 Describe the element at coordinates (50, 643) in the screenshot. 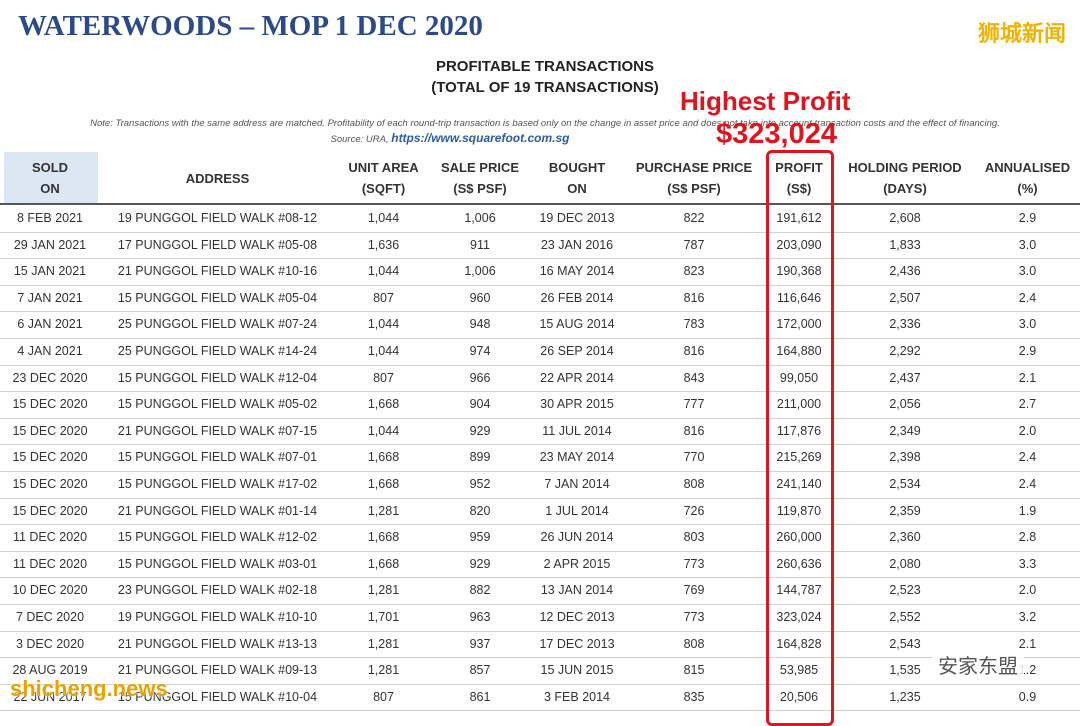

I see `table-cell: 3 DEC 2020` at that location.